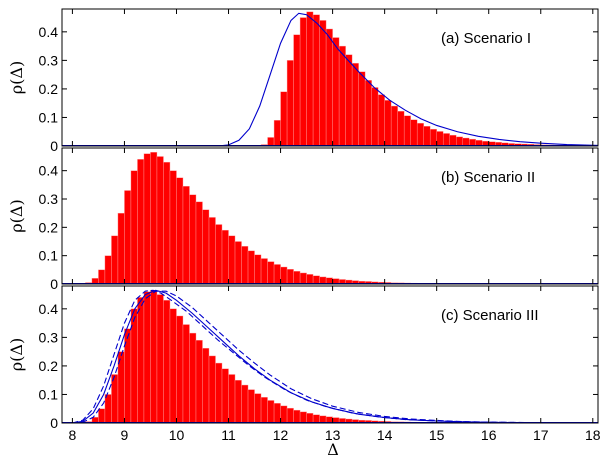  What do you see at coordinates (49, 227) in the screenshot?
I see `y-tick-label: 0.2` at bounding box center [49, 227].